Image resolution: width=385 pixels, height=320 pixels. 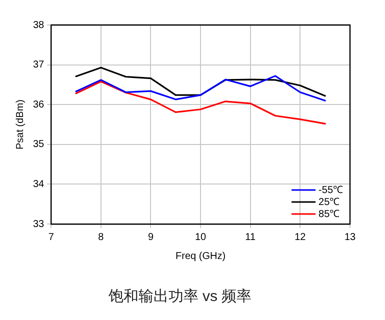 I want to click on y-axis-title: Psat (dBm), so click(x=20, y=124).